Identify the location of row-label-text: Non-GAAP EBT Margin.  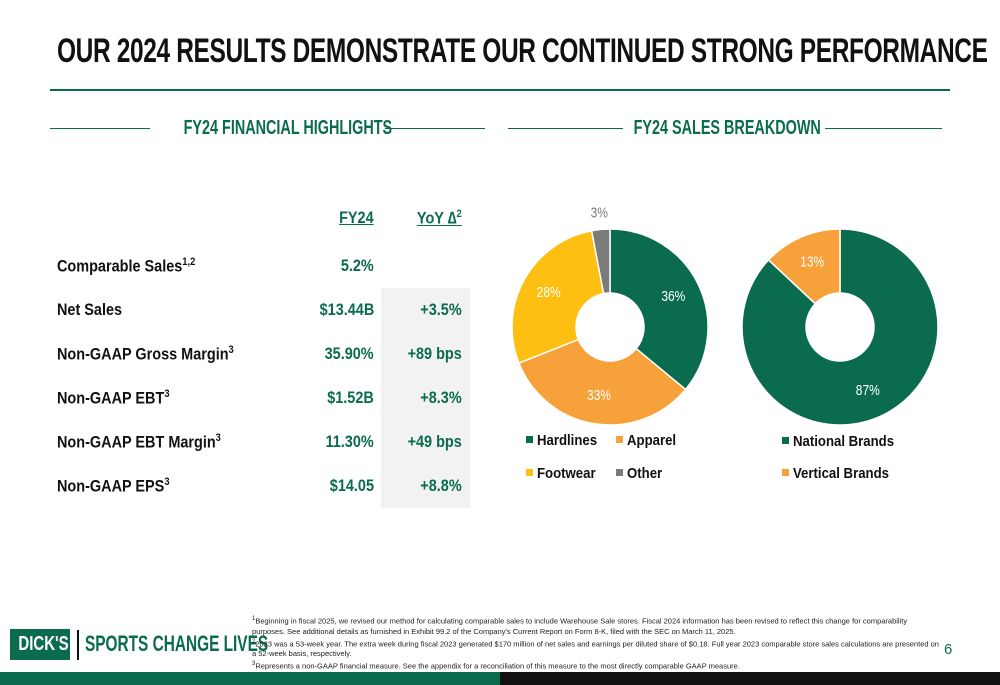
(136, 442).